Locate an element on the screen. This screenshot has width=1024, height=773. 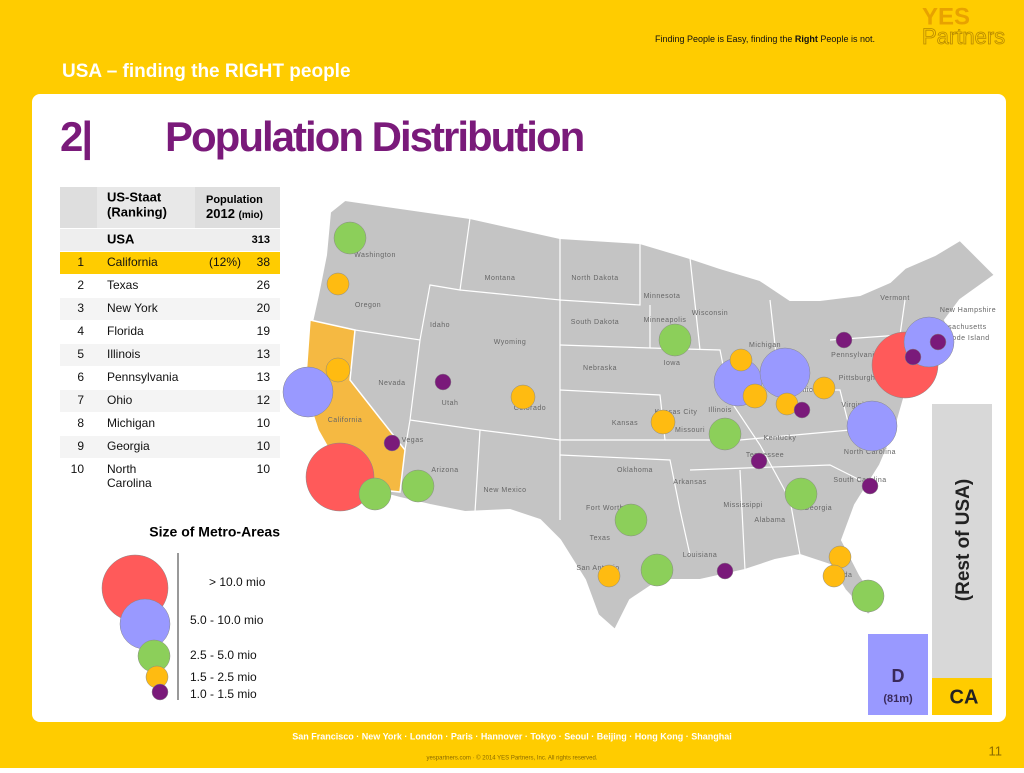
logo-partners: Partners is located at coordinates (963, 36).